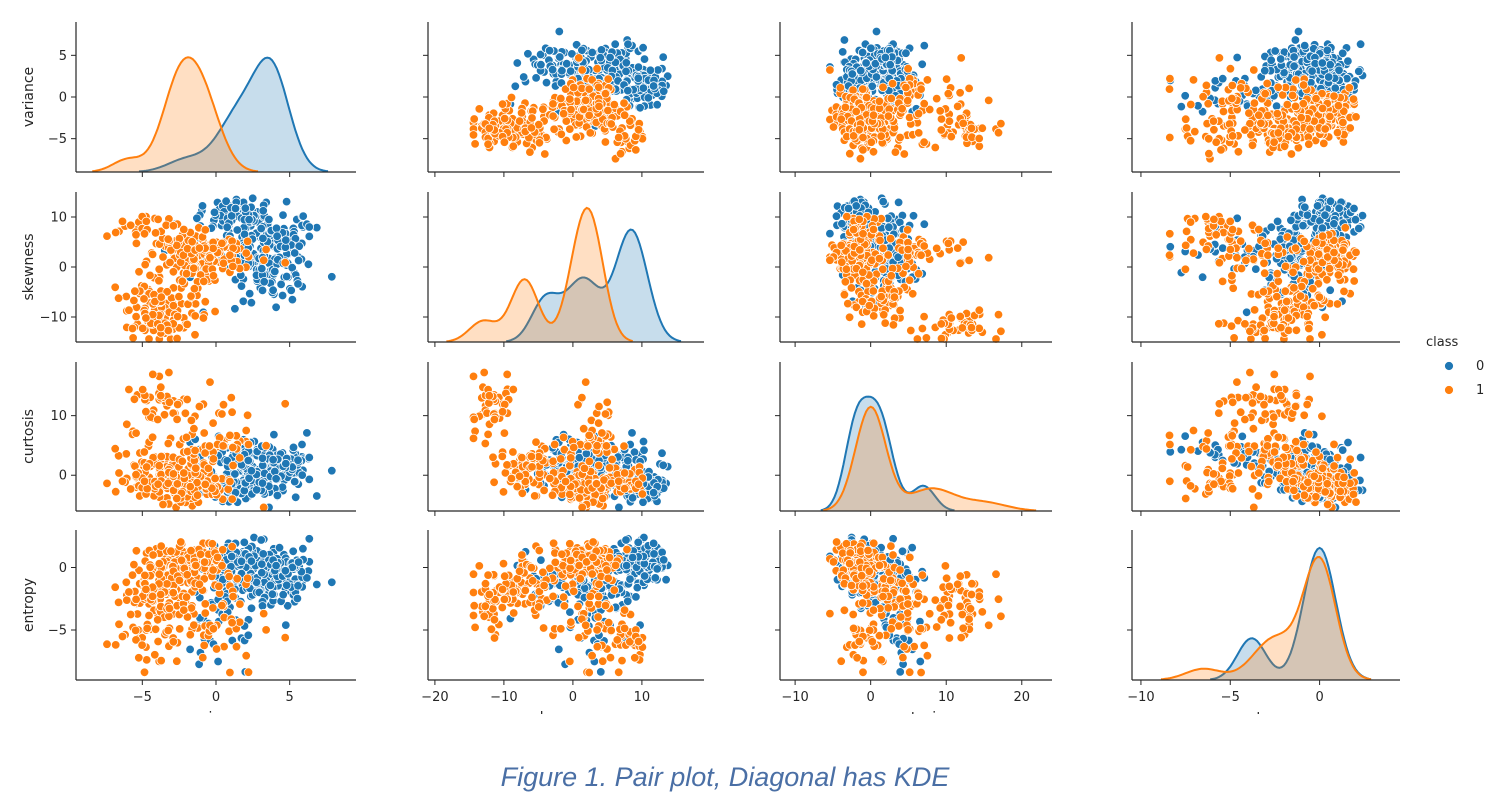 The height and width of the screenshot is (809, 1499). I want to click on y-tick-label: 0, so click(63, 98).